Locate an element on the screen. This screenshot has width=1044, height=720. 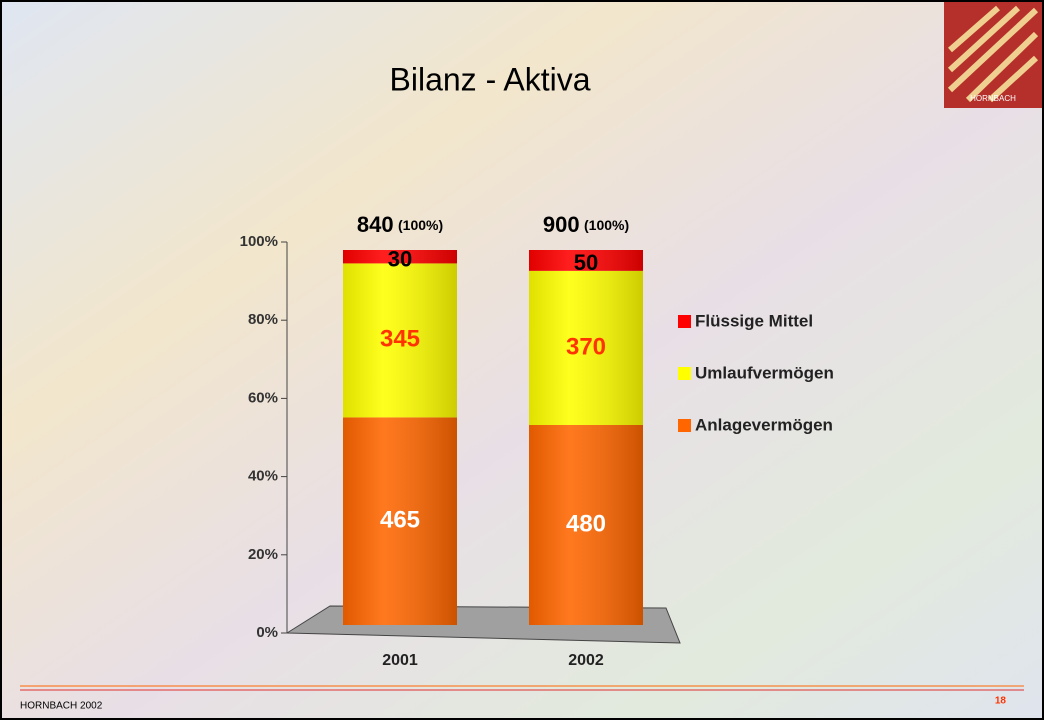
y-tick-label: 0% is located at coordinates (267, 632).